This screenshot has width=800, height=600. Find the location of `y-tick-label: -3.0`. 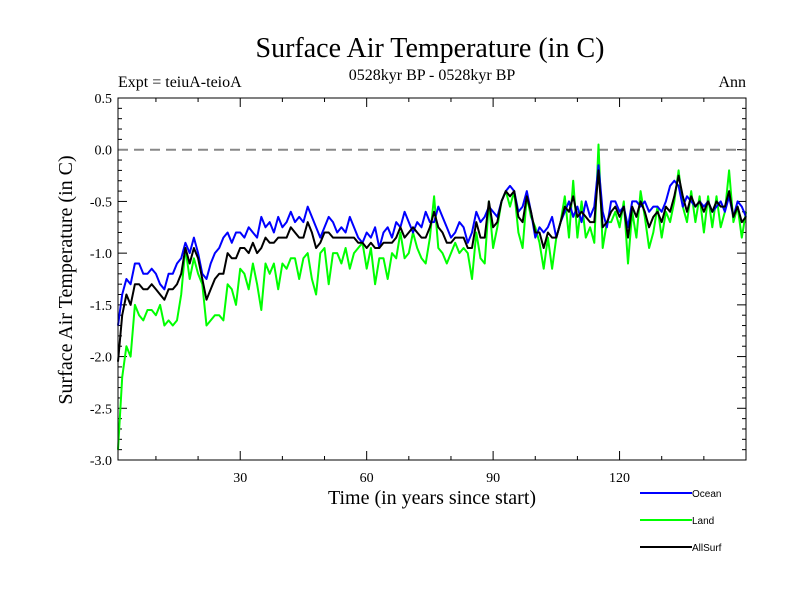

y-tick-label: -3.0 is located at coordinates (101, 461).